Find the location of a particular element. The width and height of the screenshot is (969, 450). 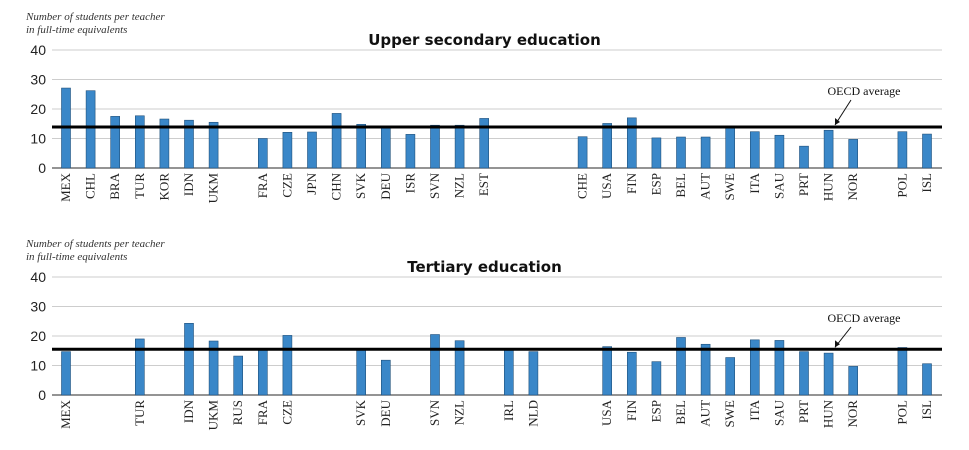

bar-isl is located at coordinates (927, 151).